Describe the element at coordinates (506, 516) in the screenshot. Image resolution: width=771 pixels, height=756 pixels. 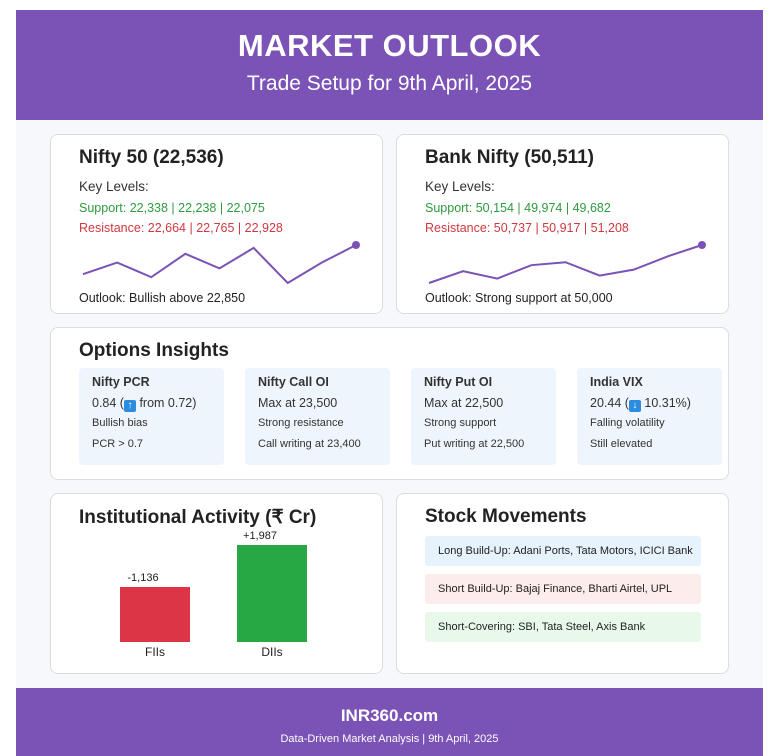
I see `stock-movements-title: Stock Movements` at that location.